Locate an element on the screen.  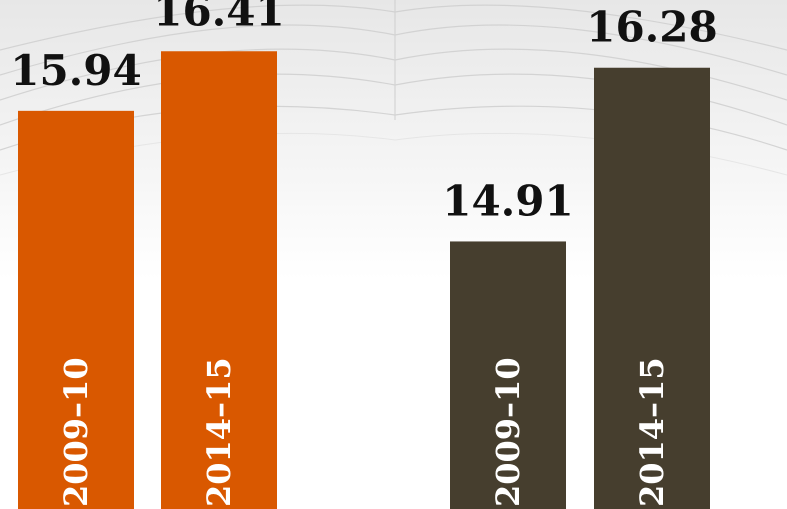
category-label-2-2: 2014–15 is located at coordinates (652, 432).